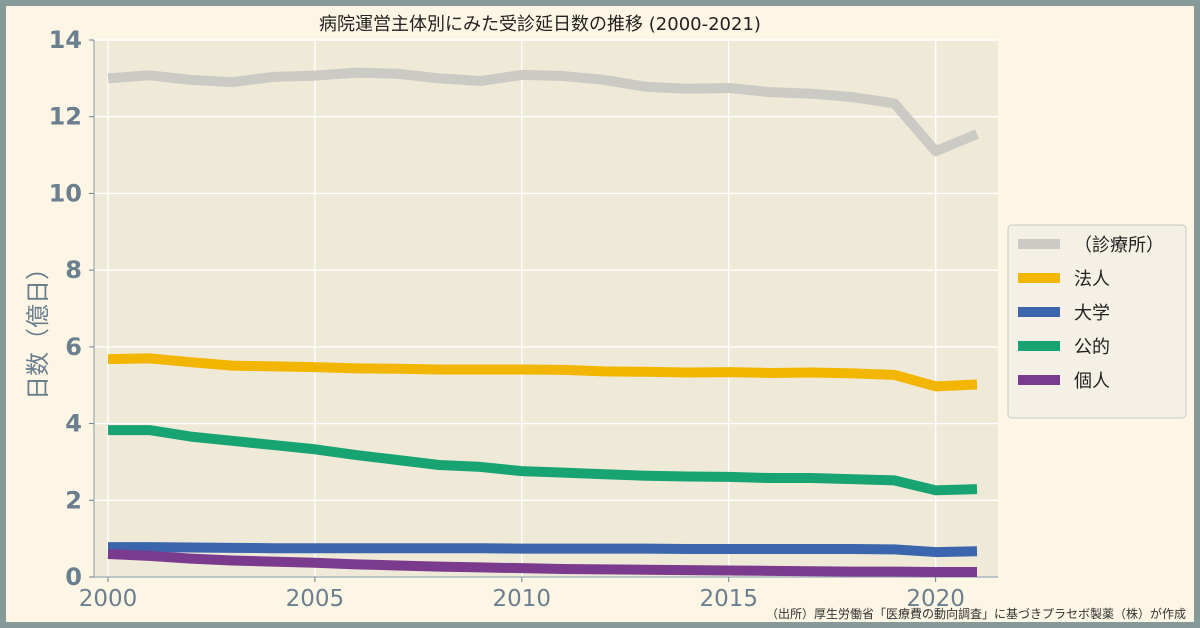 The width and height of the screenshot is (1200, 628). What do you see at coordinates (38, 328) in the screenshot?
I see `y-axis-label: 日数（億日）` at bounding box center [38, 328].